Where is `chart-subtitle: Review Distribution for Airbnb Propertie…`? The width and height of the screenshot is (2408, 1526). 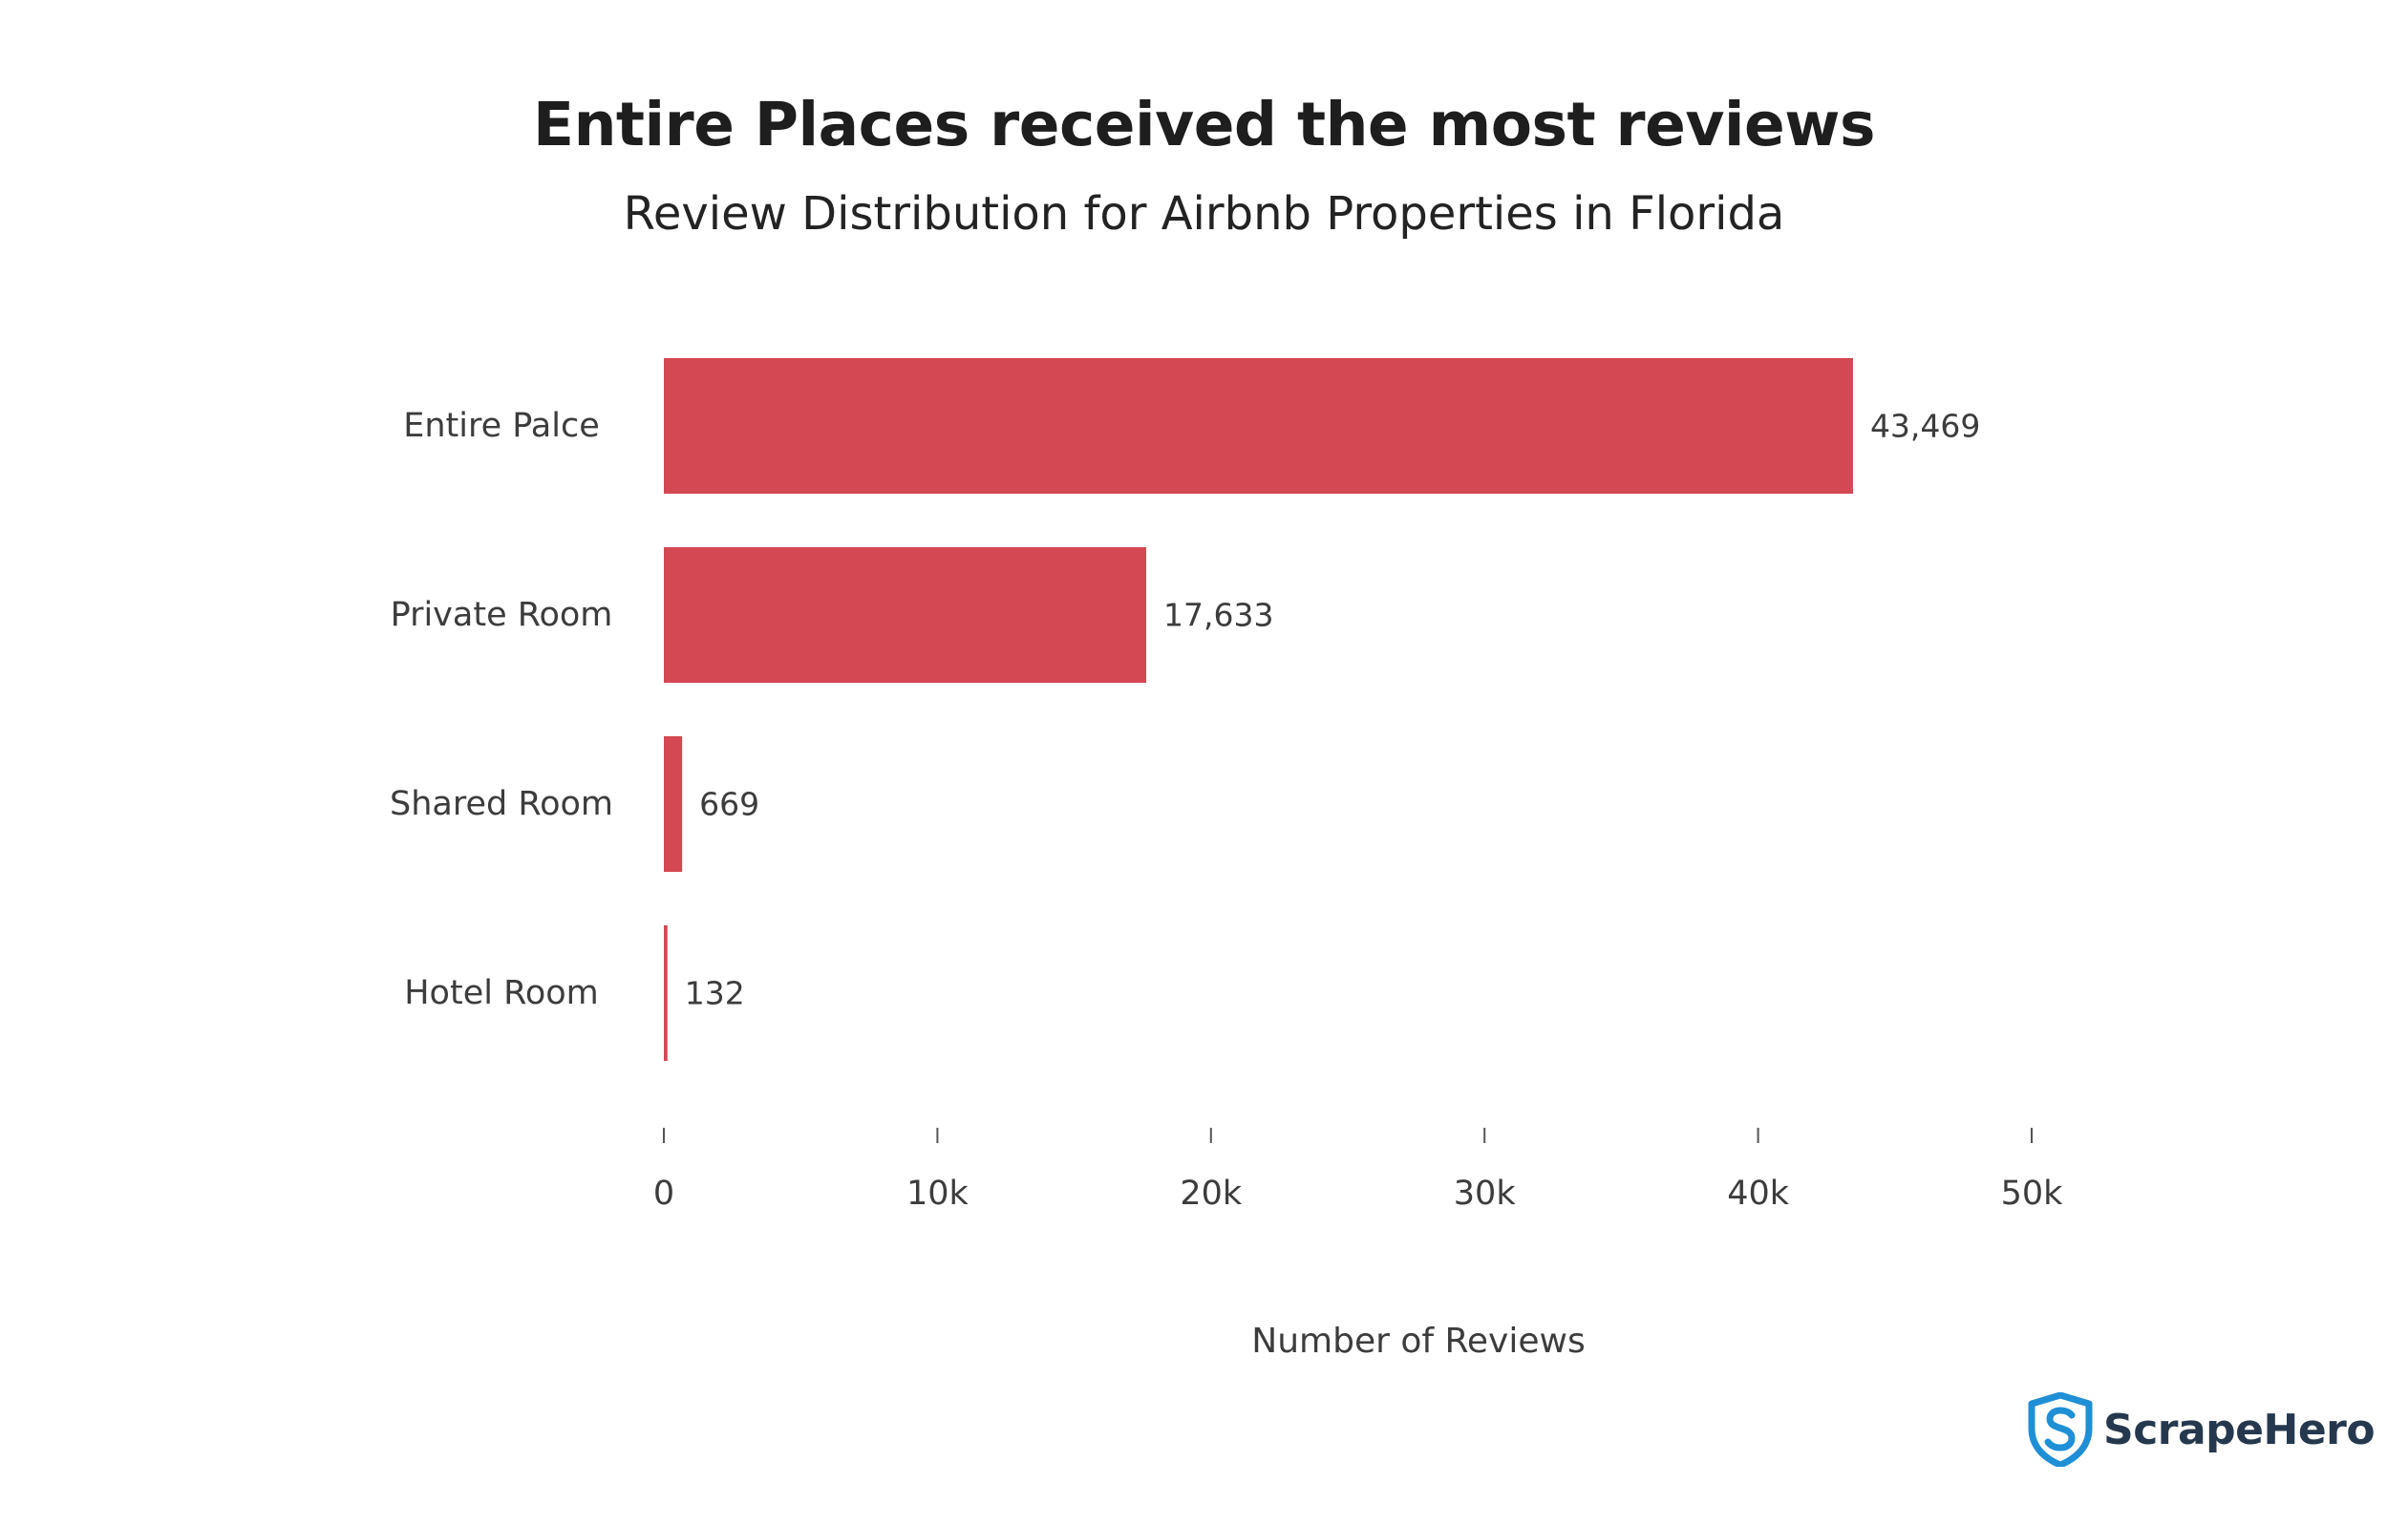
chart-subtitle: Review Distribution for Airbnb Propertie… is located at coordinates (1204, 214).